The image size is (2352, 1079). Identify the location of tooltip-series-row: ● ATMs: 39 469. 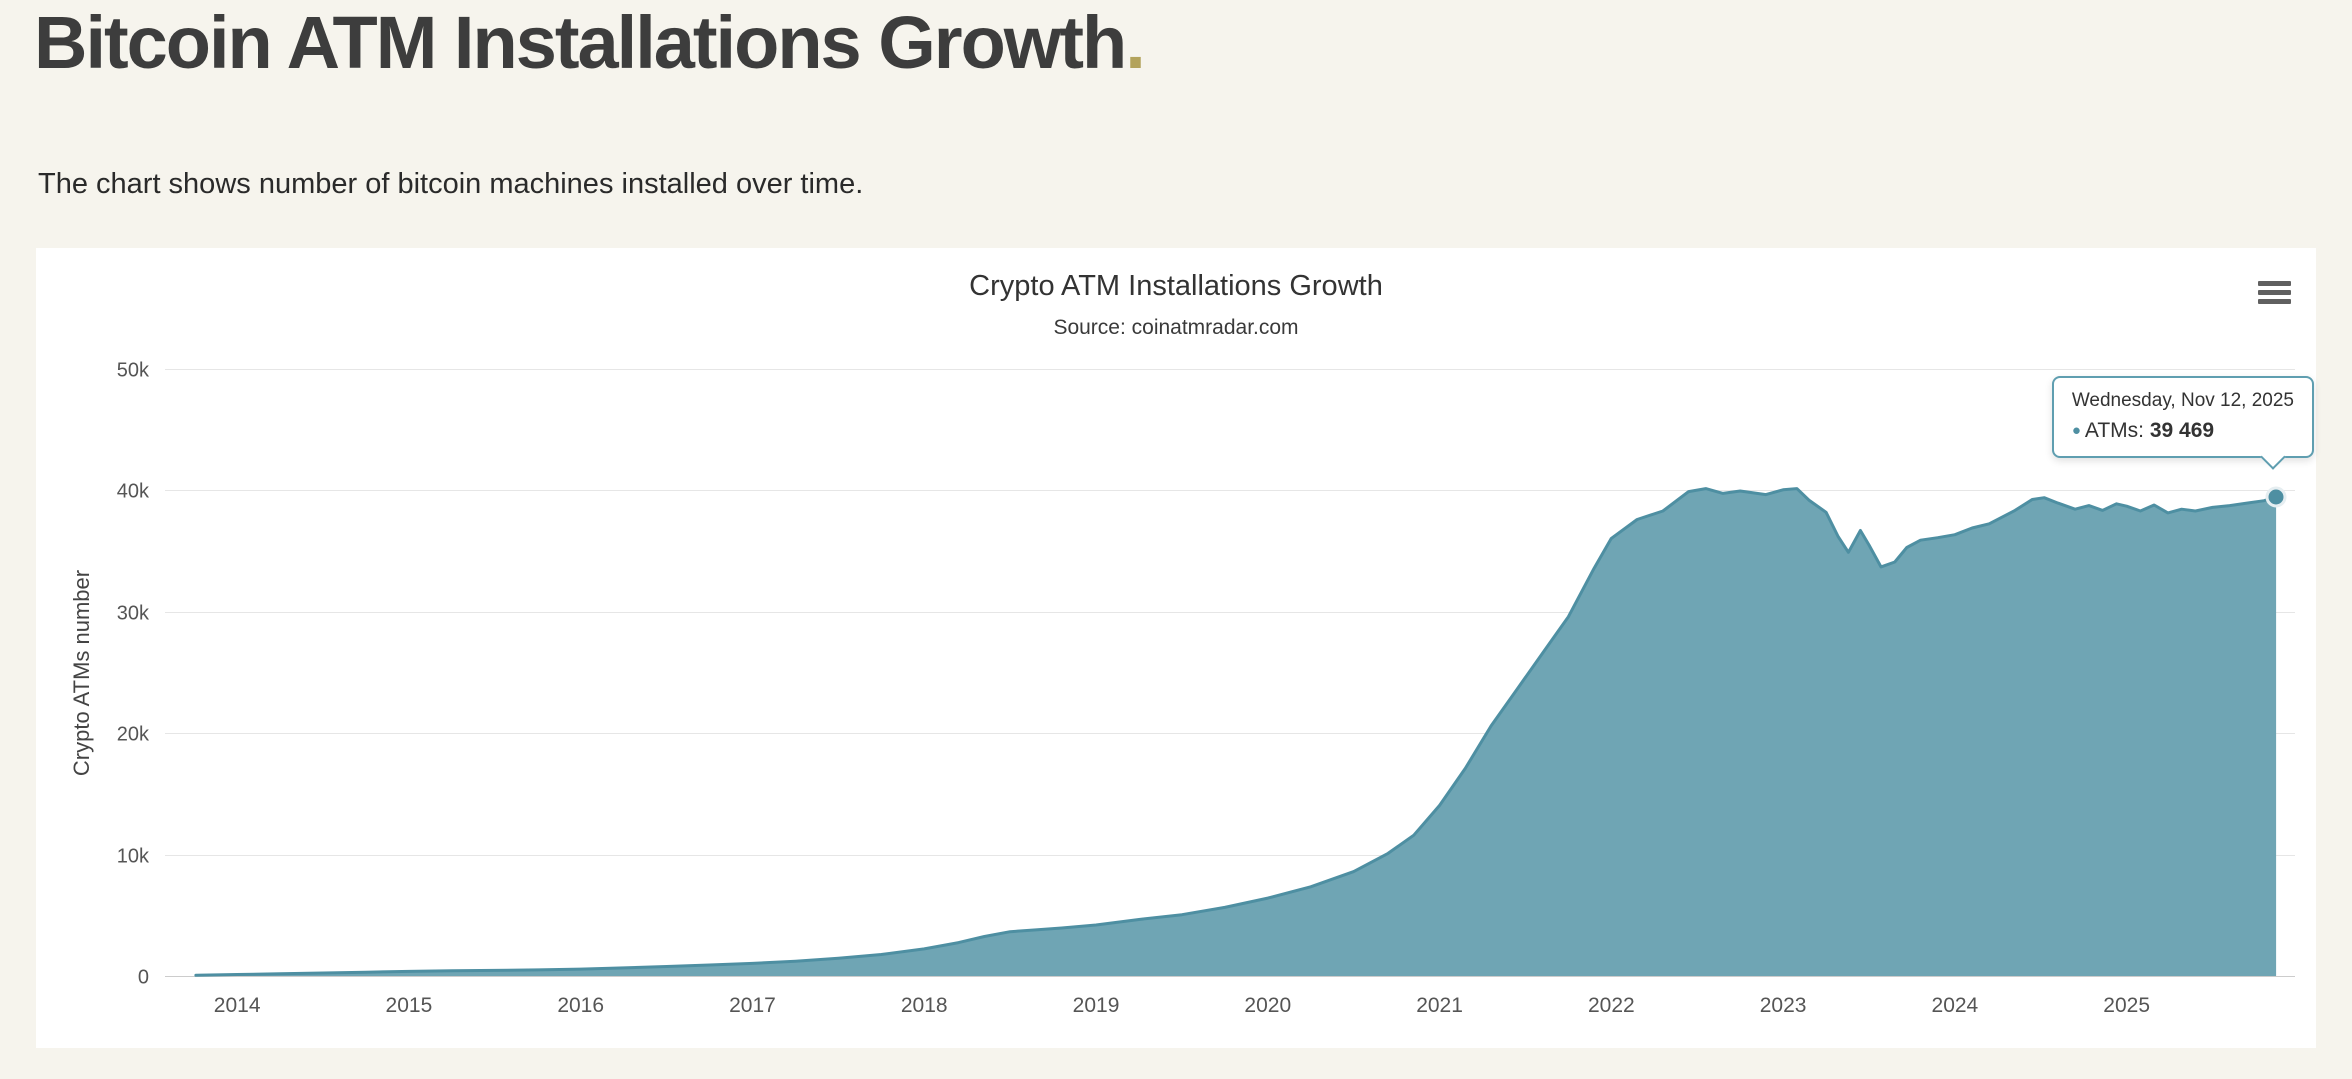
(2183, 431).